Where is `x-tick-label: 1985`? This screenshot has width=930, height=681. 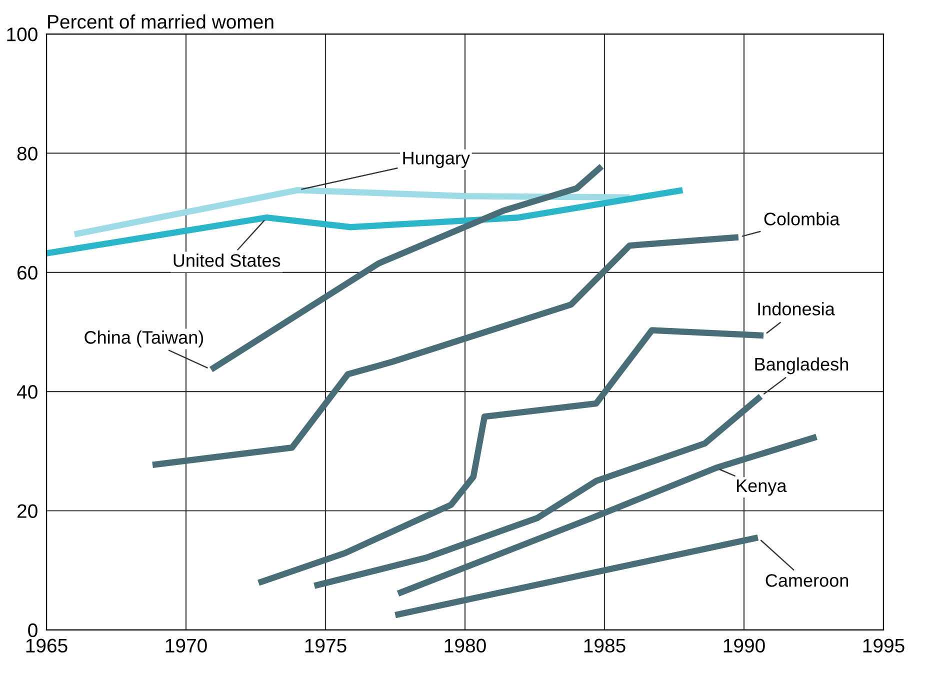
x-tick-label: 1985 is located at coordinates (605, 645).